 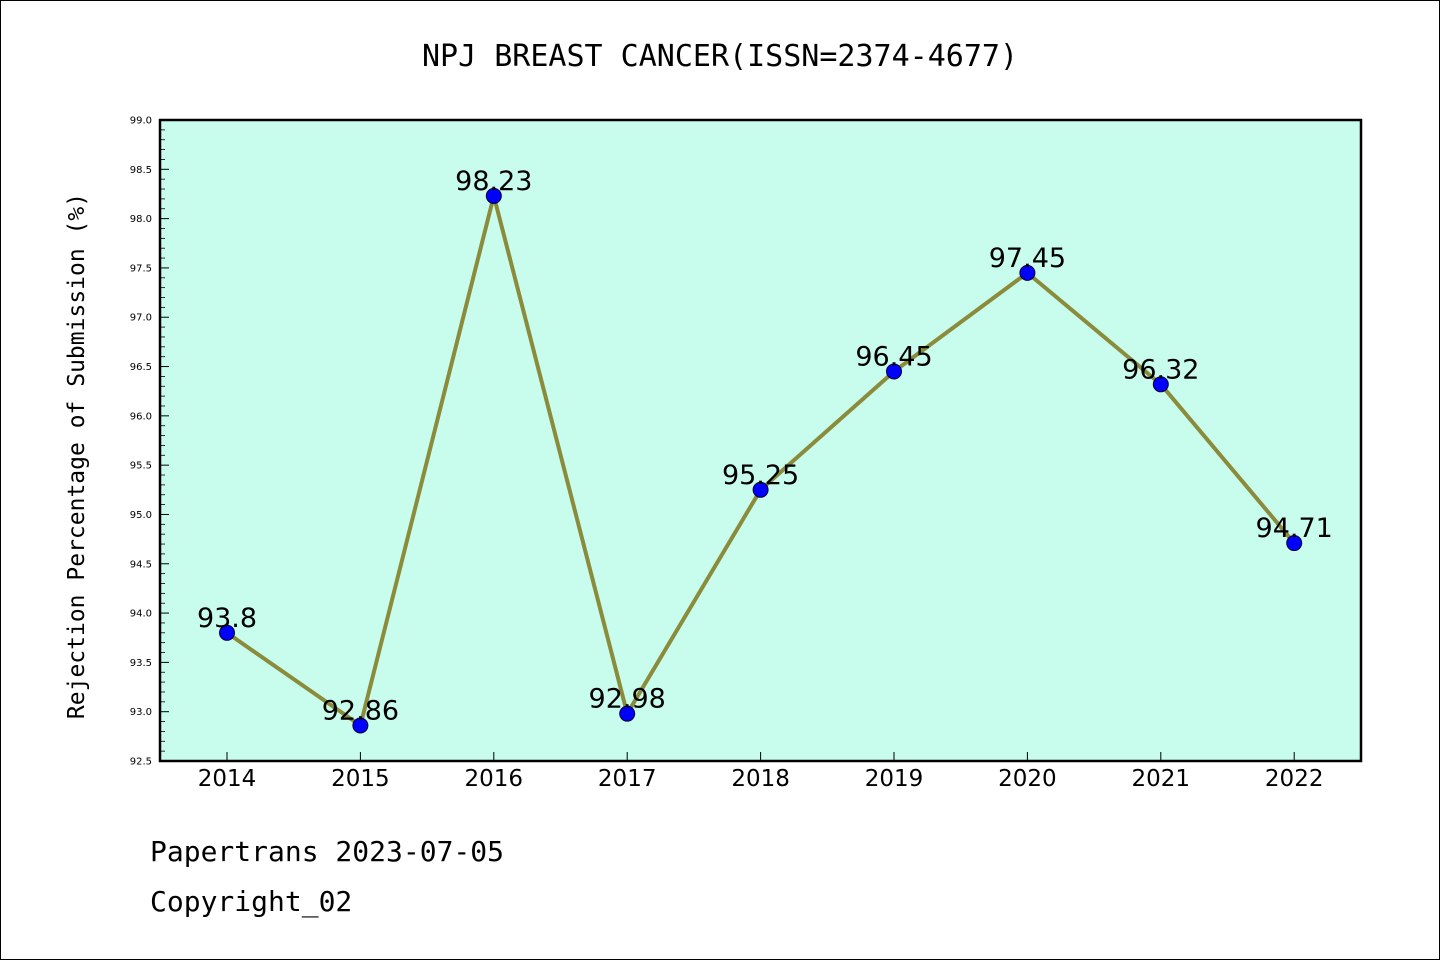 What do you see at coordinates (327, 851) in the screenshot?
I see `source-date-text: Papertrans 2023-07-05` at bounding box center [327, 851].